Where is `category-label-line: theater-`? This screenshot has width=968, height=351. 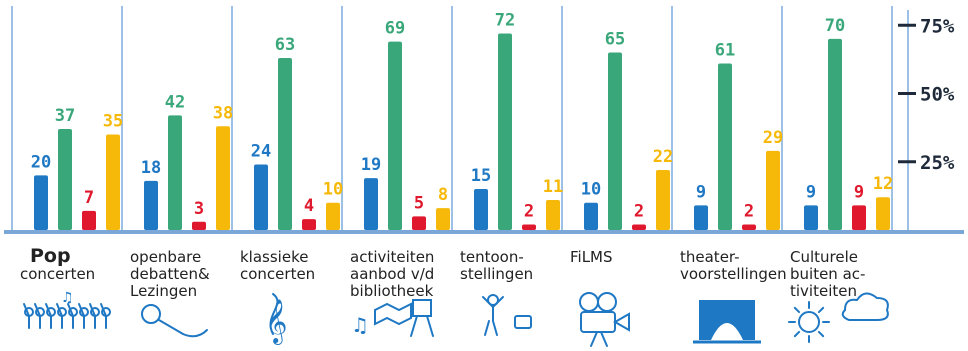 category-label-line: theater- is located at coordinates (710, 257).